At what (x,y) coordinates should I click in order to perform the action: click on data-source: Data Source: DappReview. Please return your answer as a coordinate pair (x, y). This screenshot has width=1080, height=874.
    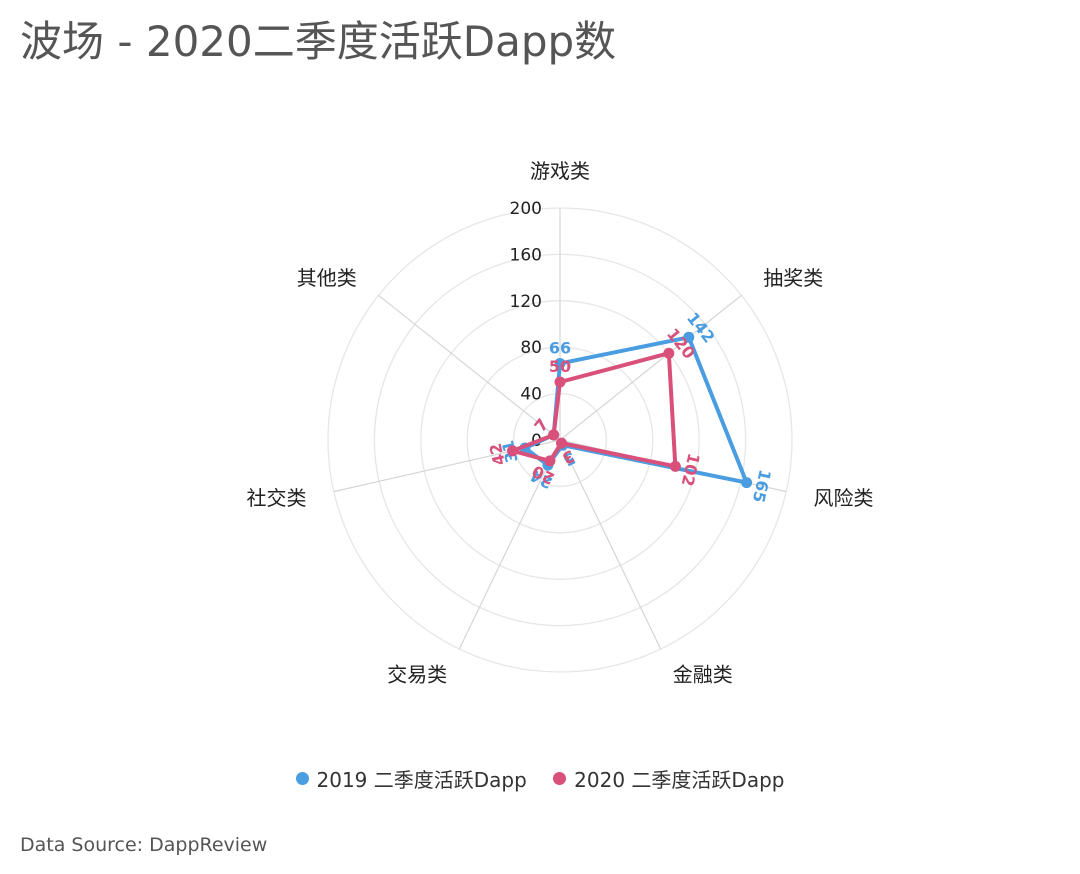
    Looking at the image, I should click on (144, 845).